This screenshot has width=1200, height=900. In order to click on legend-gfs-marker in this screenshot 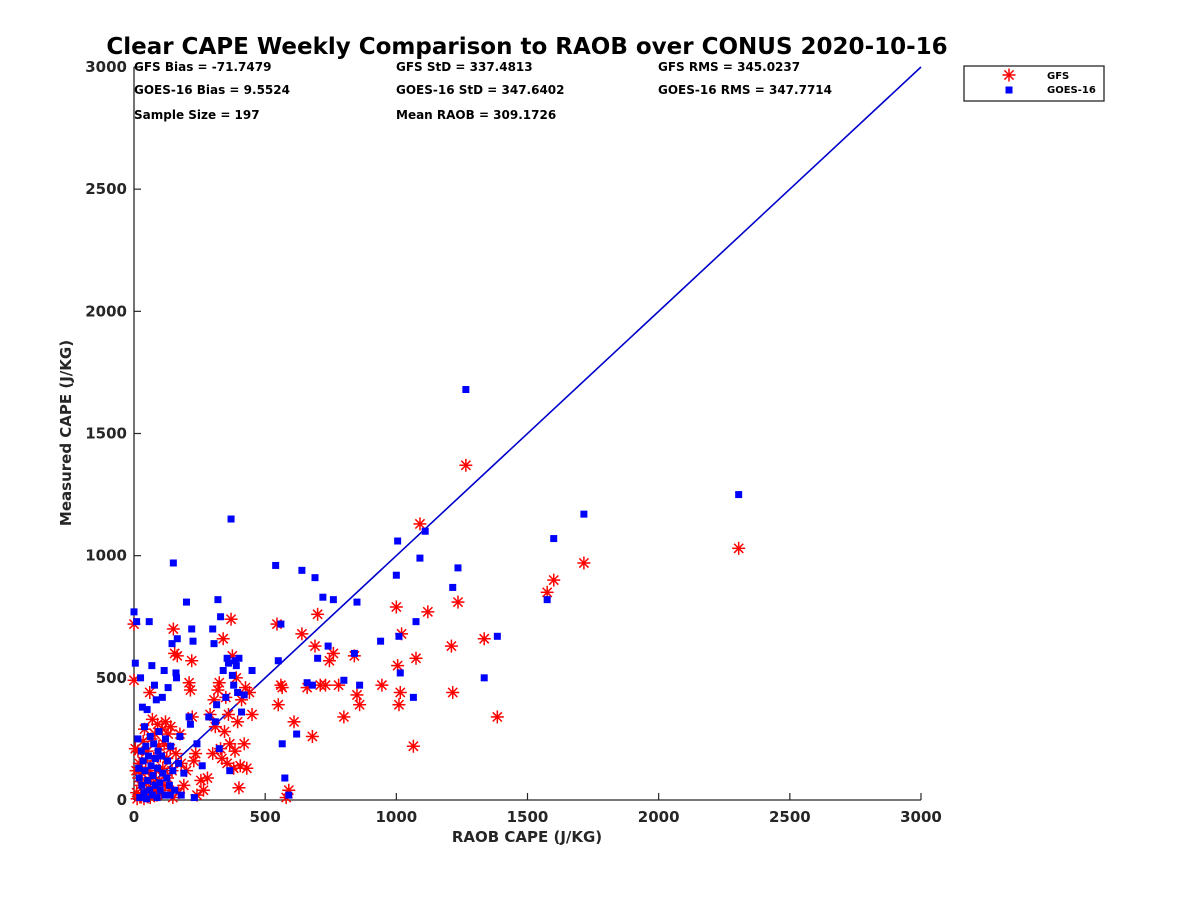, I will do `click(1009, 75)`.